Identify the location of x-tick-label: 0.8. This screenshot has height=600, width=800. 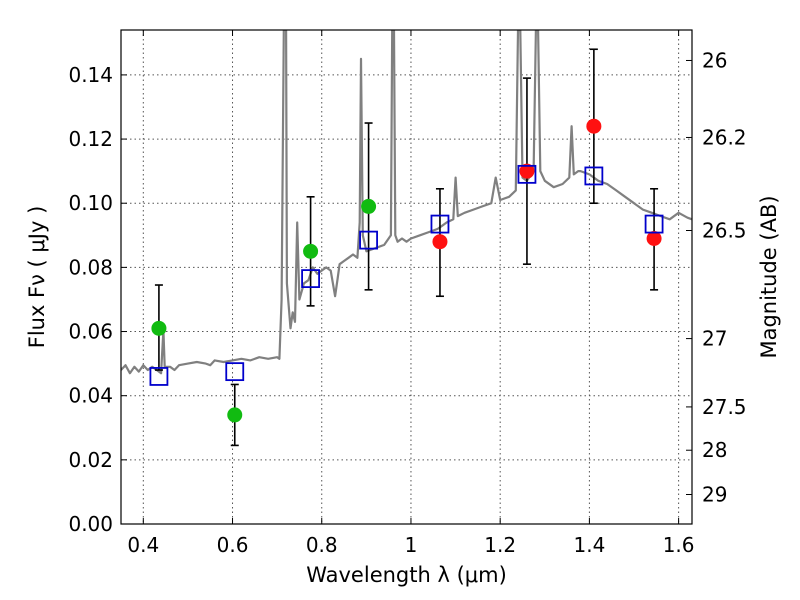
(322, 545).